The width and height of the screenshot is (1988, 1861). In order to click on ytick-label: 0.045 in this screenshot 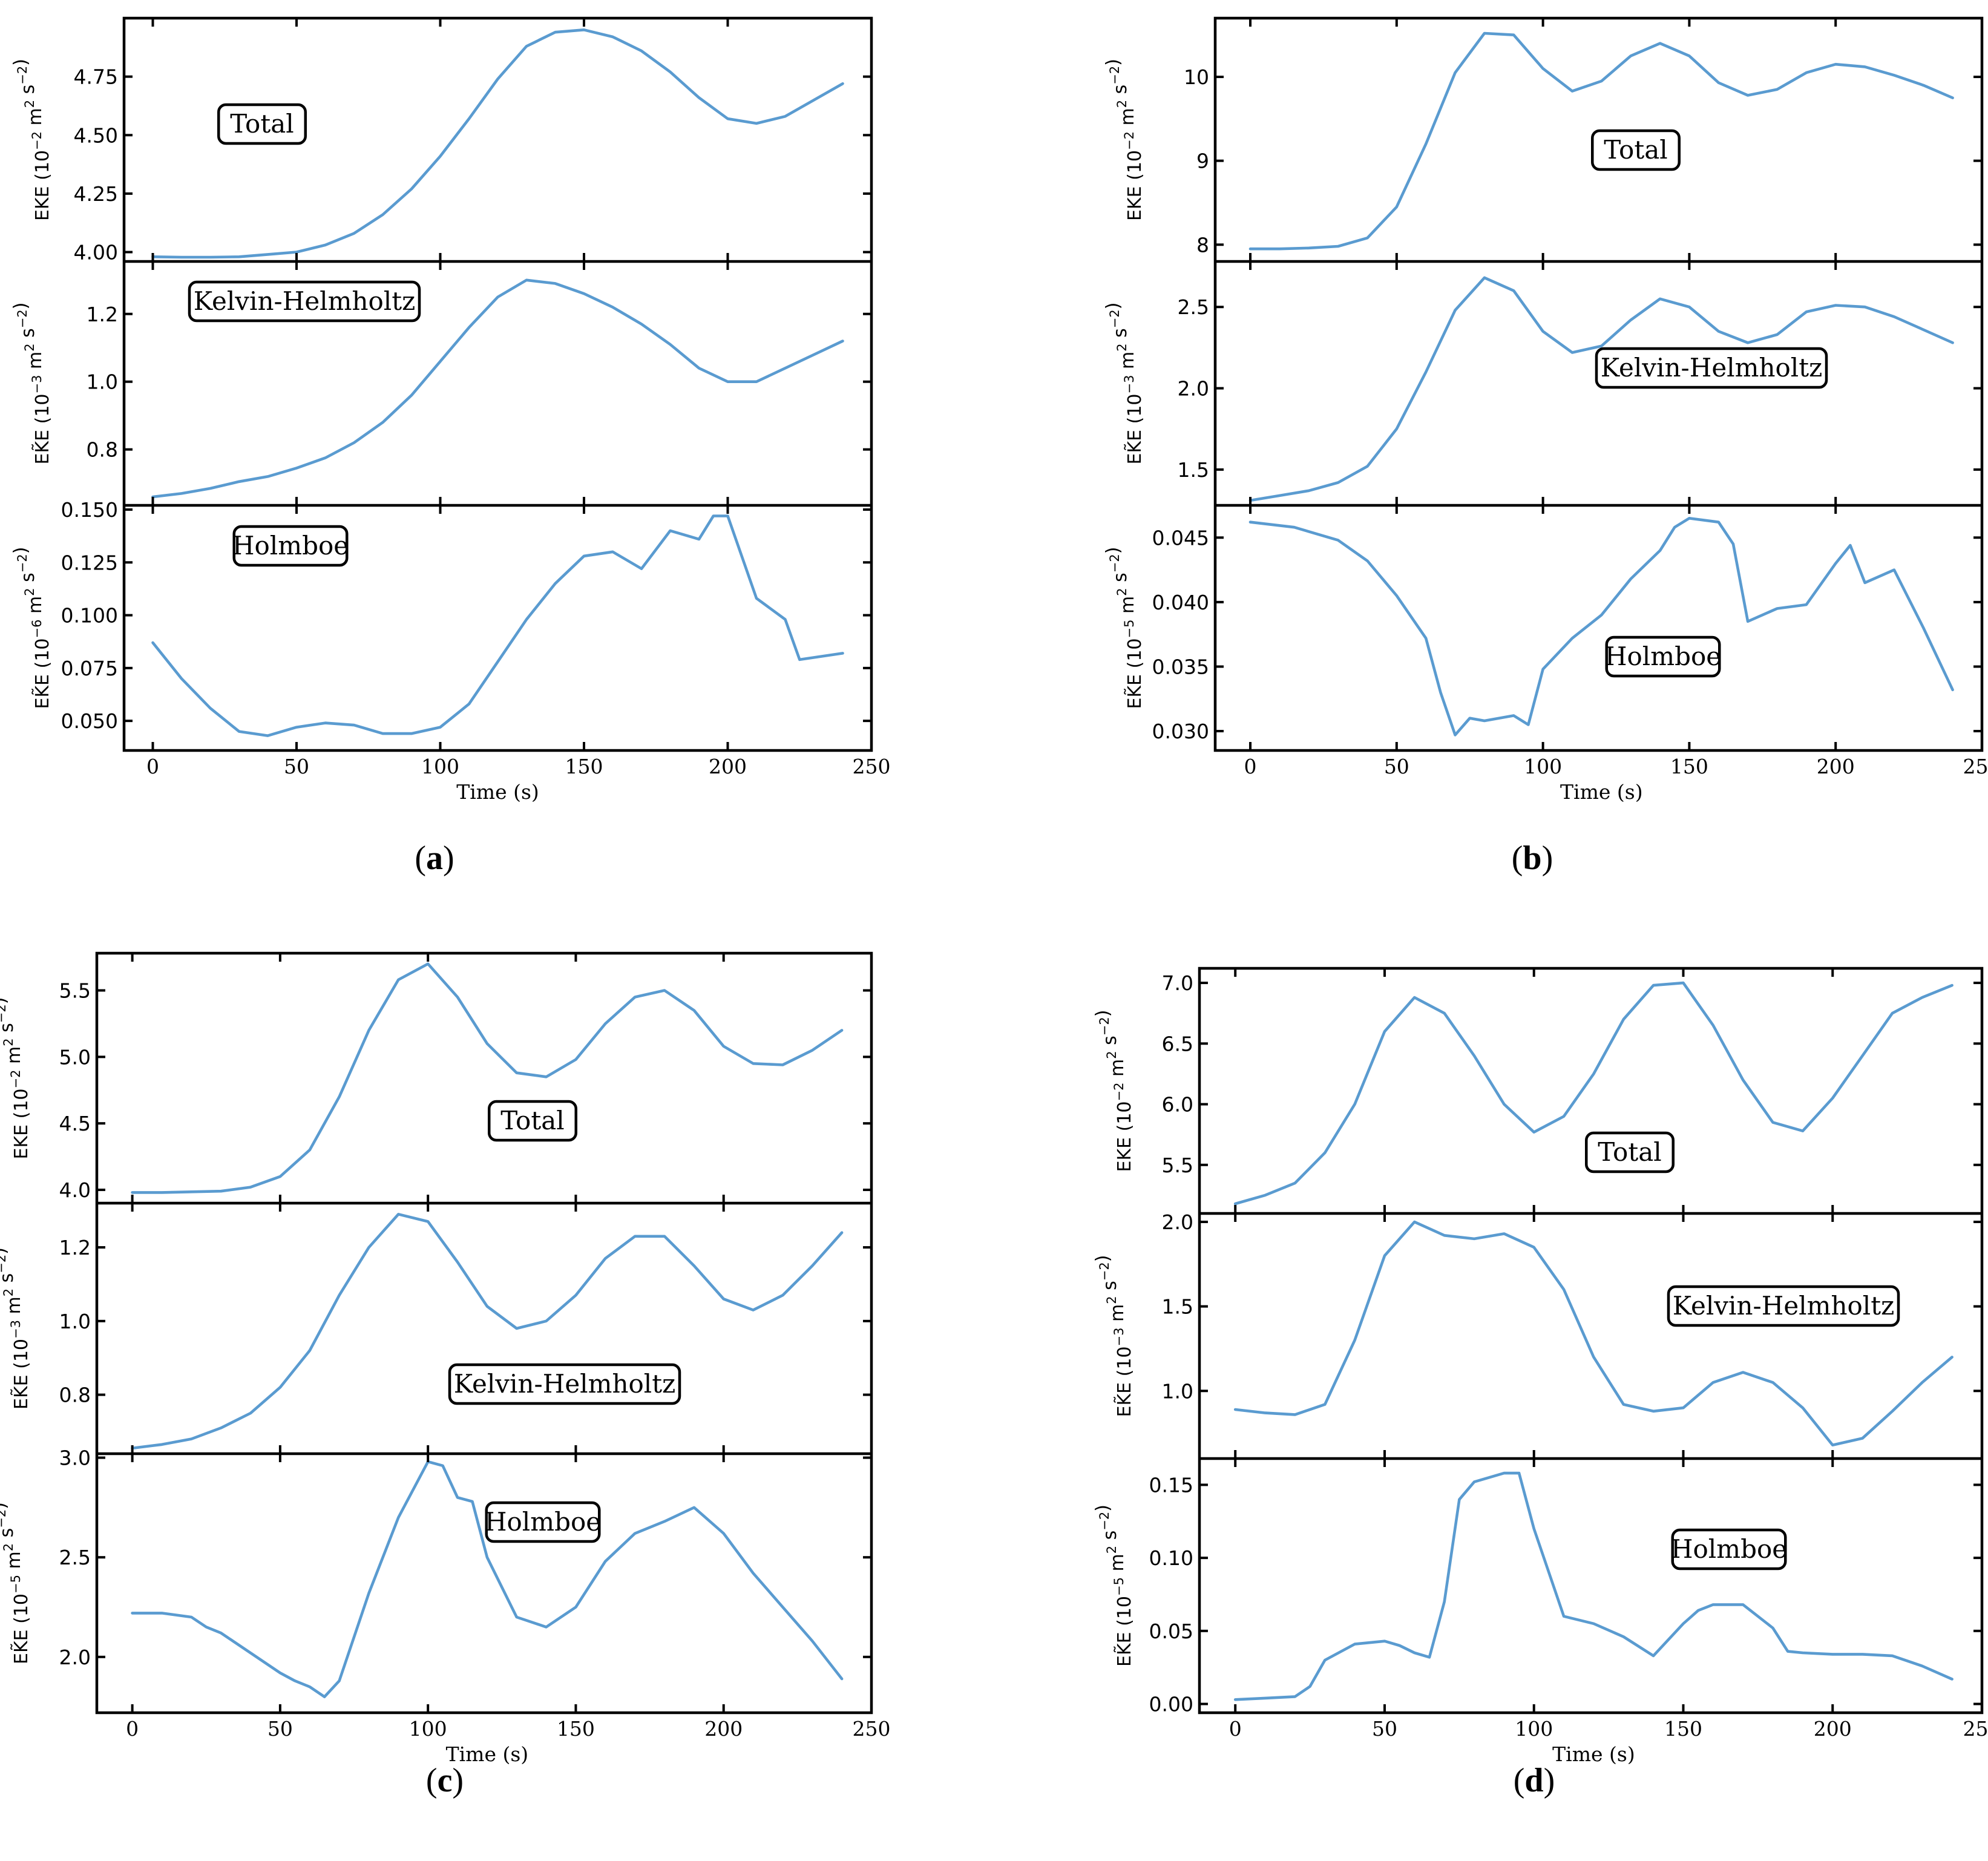, I will do `click(1181, 538)`.